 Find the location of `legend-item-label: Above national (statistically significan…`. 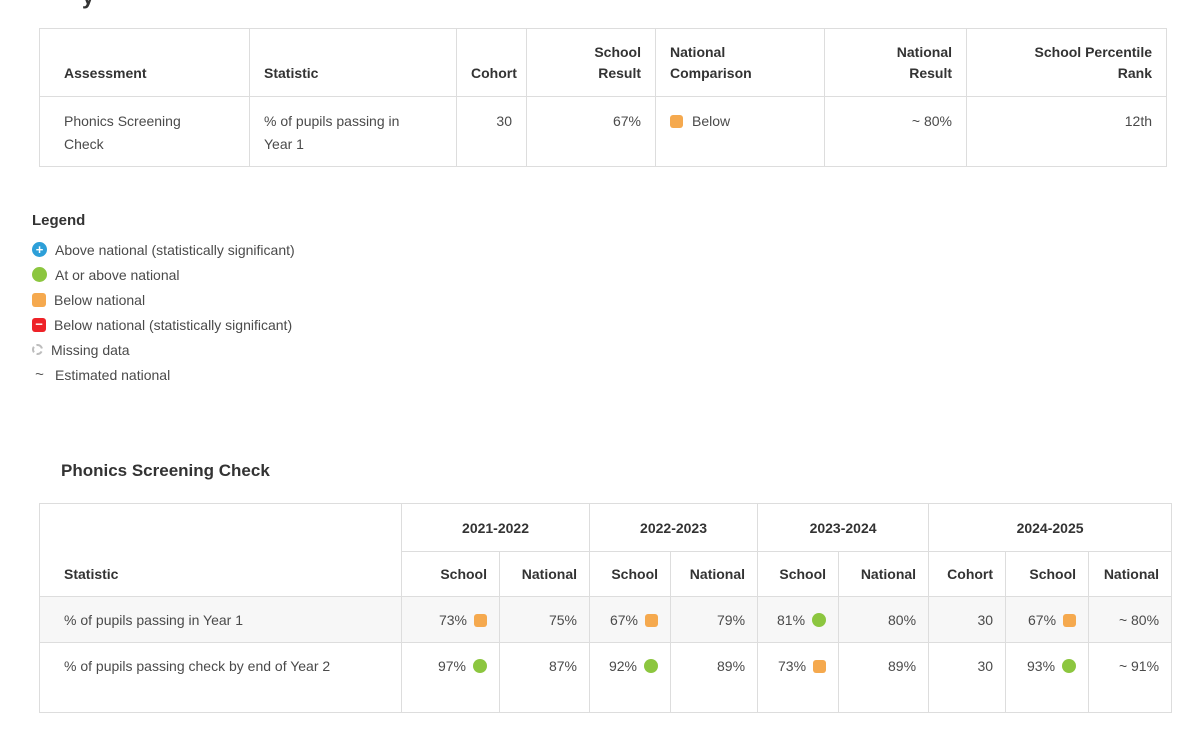

legend-item-label: Above national (statistically significan… is located at coordinates (175, 249).